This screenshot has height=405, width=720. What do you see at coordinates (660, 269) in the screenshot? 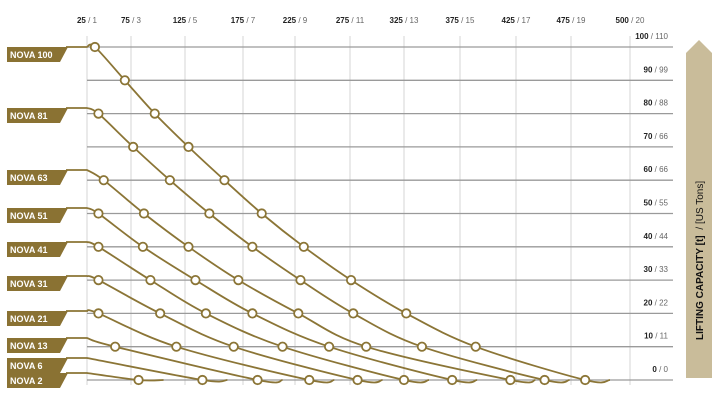
I see `y-tick-us-tons: / 33` at bounding box center [660, 269].